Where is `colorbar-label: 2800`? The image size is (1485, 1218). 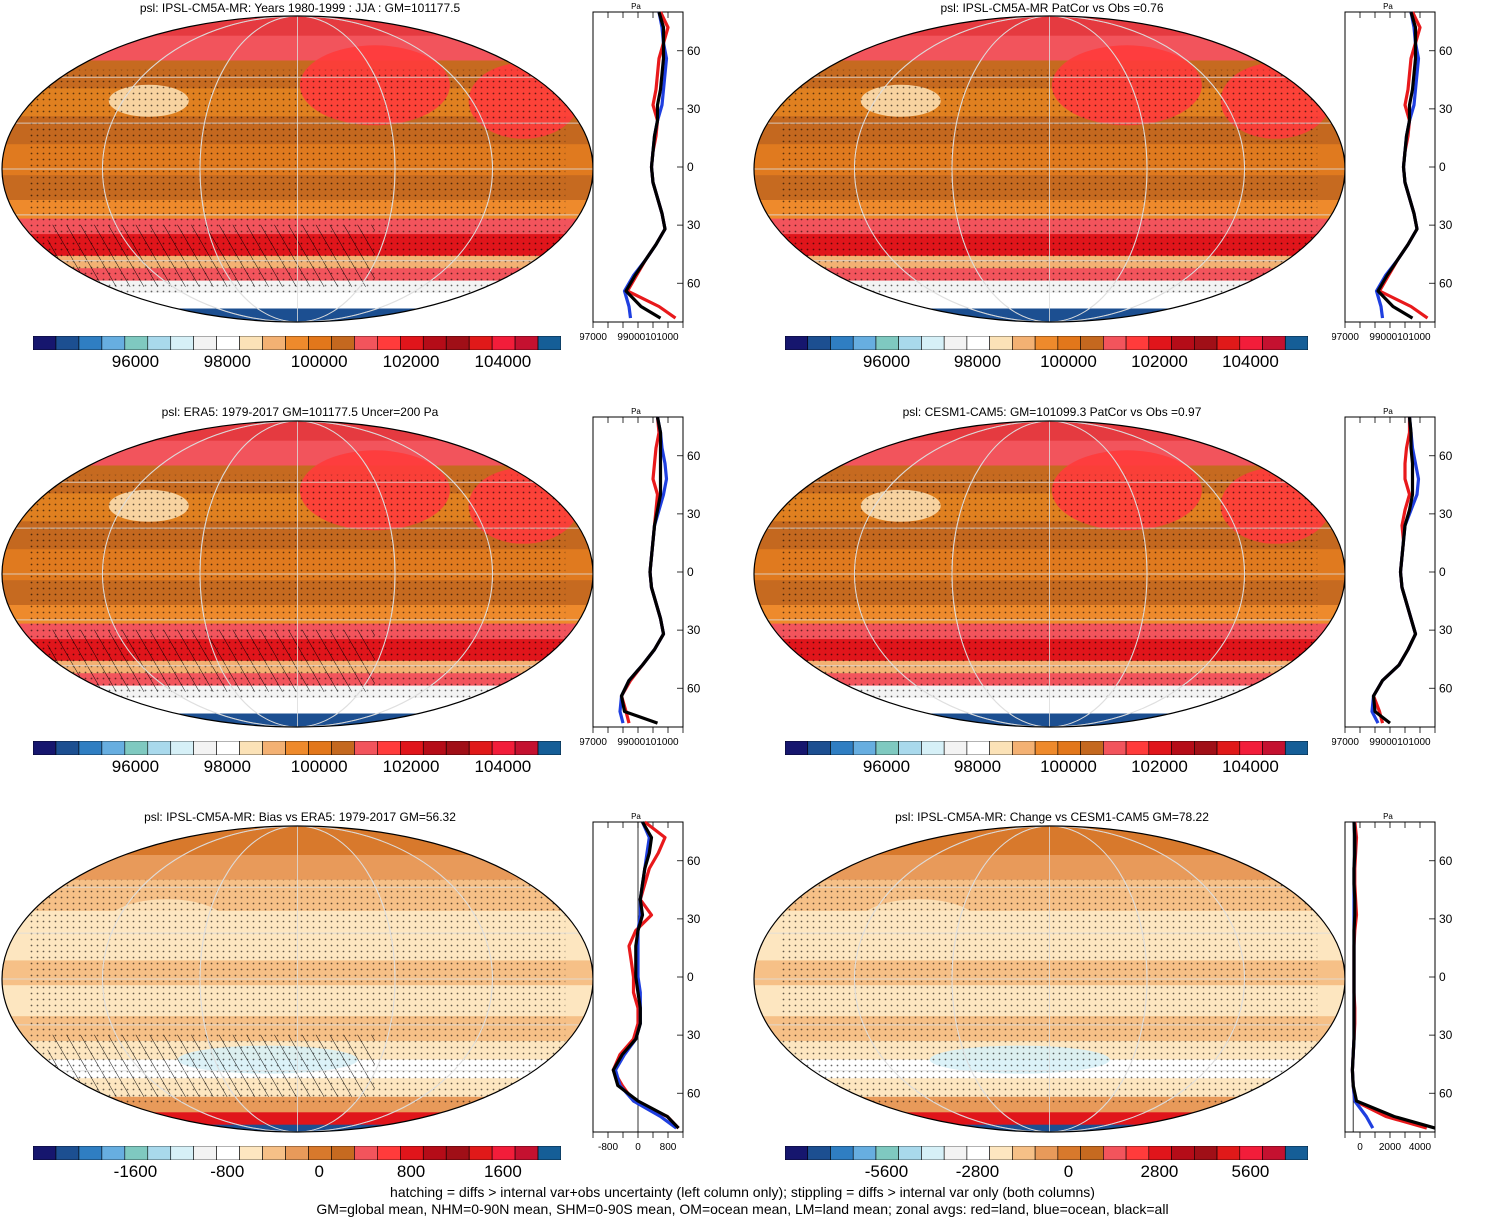
colorbar-label: 2800 is located at coordinates (1159, 1171).